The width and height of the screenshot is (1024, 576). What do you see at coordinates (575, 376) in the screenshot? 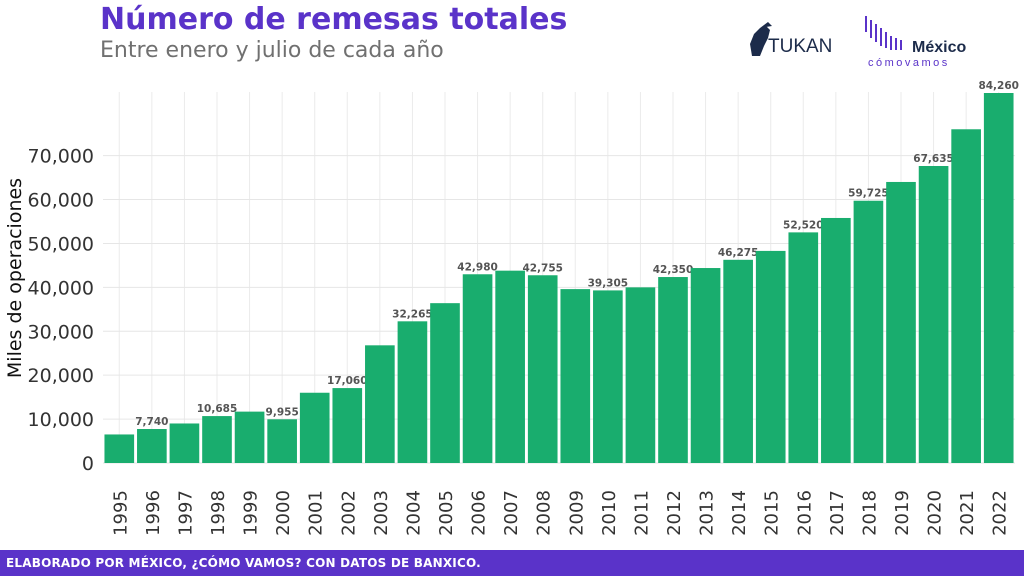
I see `bar-2009` at bounding box center [575, 376].